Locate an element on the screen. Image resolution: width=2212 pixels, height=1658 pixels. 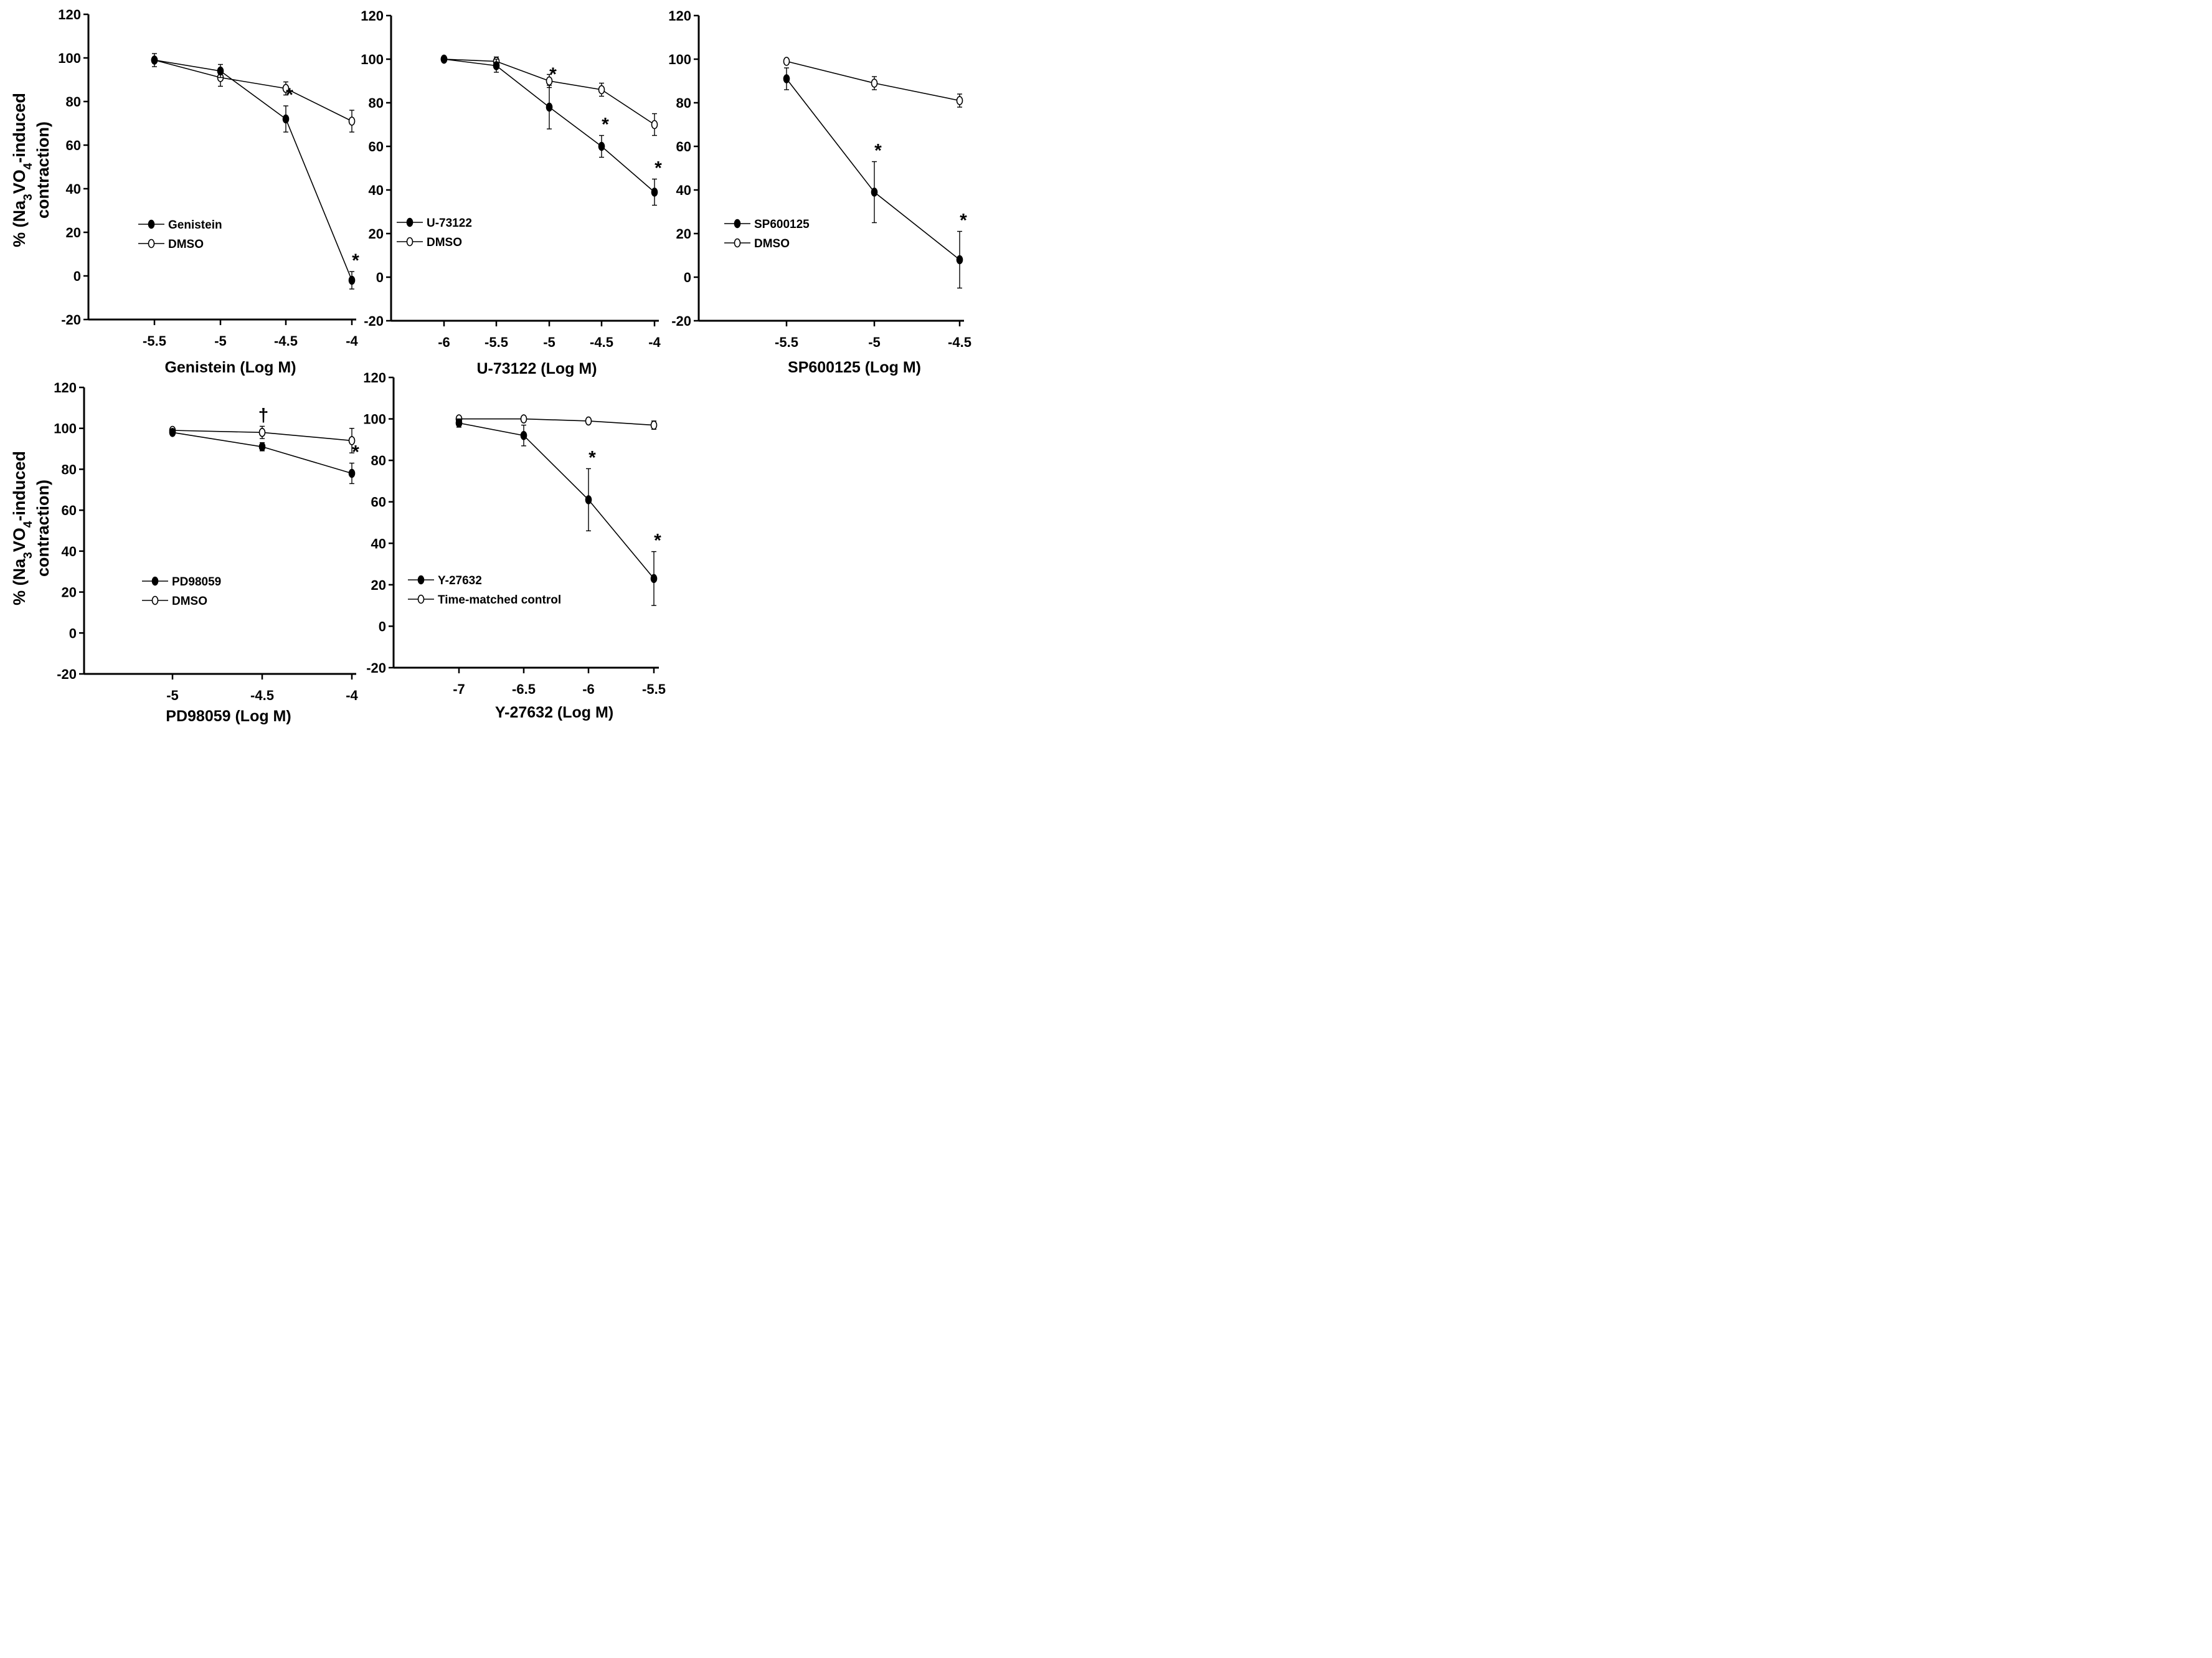
x-tick-label: -7 is located at coordinates (459, 689).